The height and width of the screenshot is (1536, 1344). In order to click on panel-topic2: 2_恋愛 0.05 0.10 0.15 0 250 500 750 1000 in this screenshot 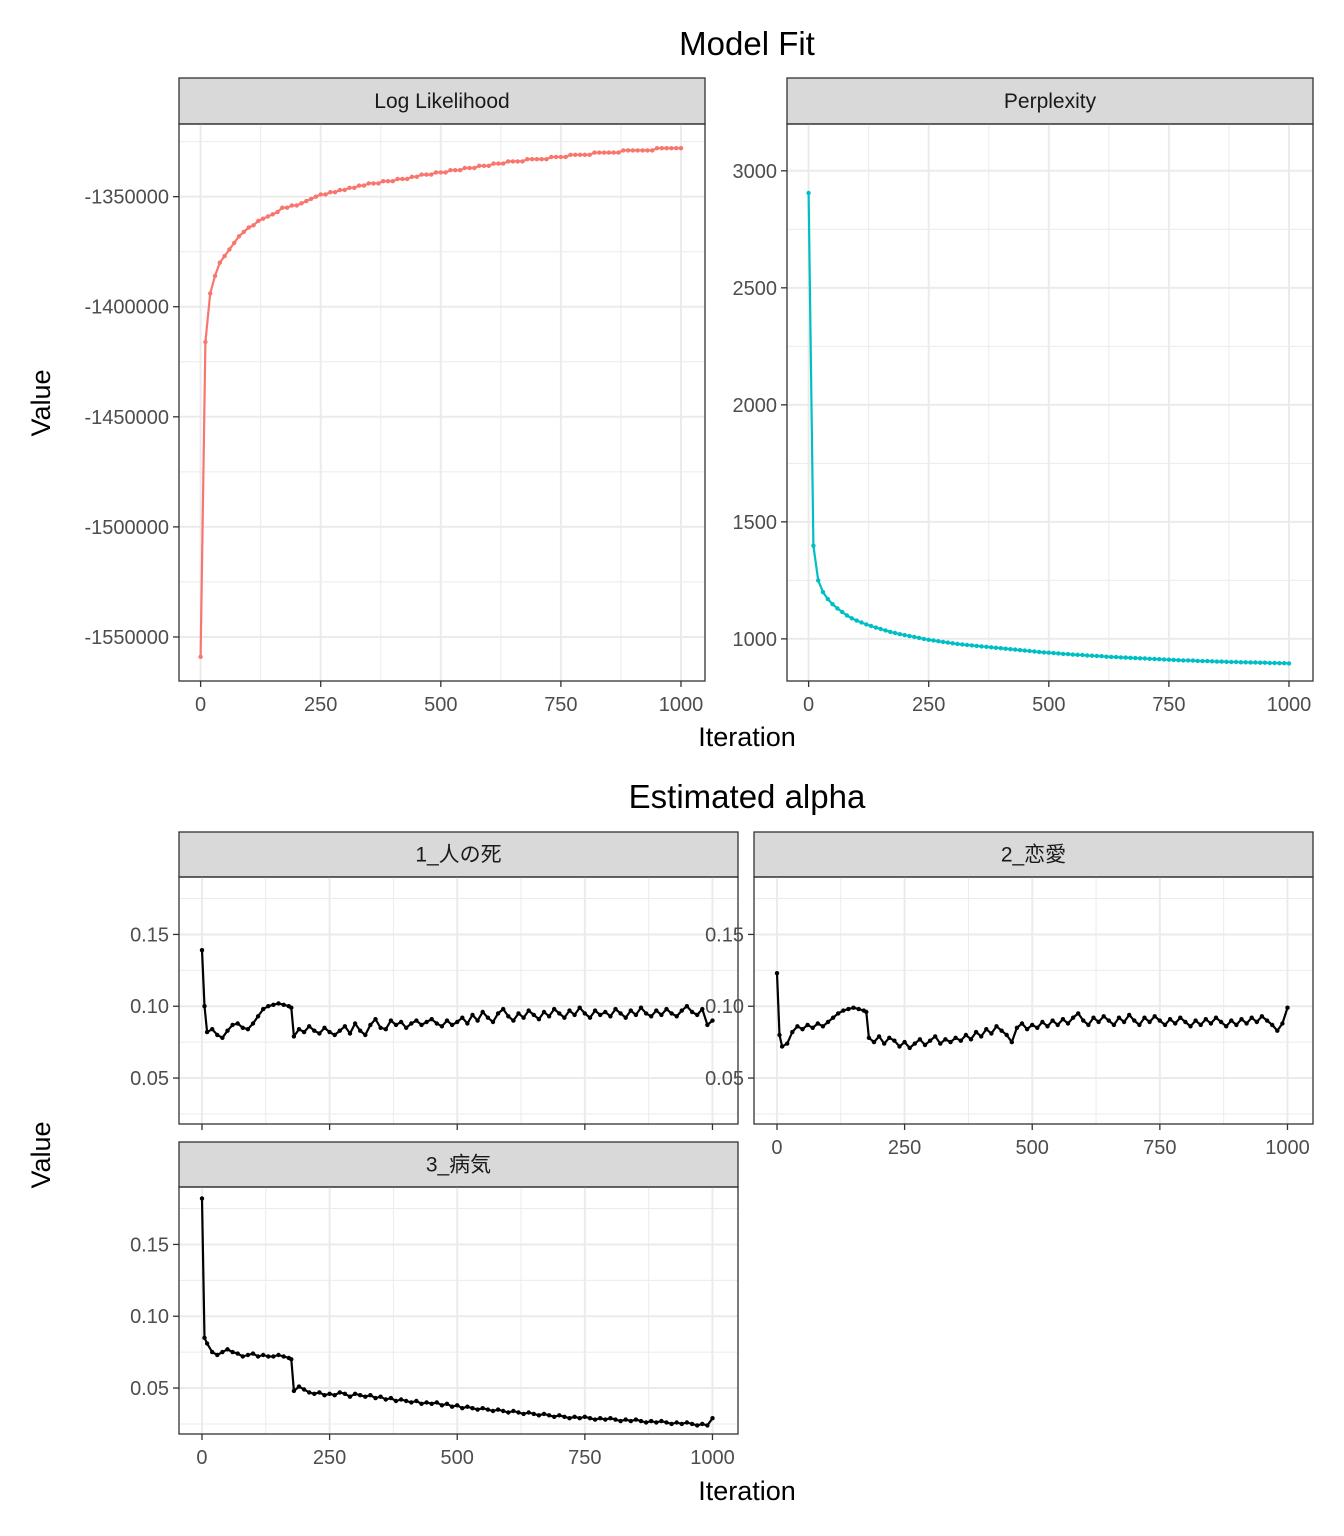, I will do `click(1009, 995)`.